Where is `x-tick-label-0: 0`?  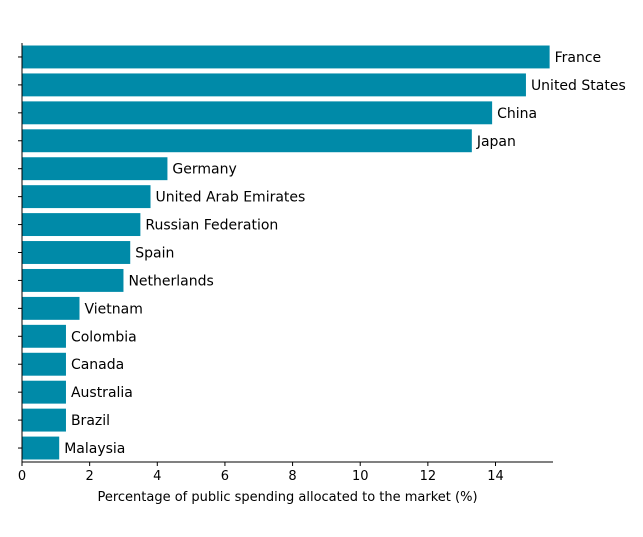
x-tick-label-0: 0 is located at coordinates (22, 476).